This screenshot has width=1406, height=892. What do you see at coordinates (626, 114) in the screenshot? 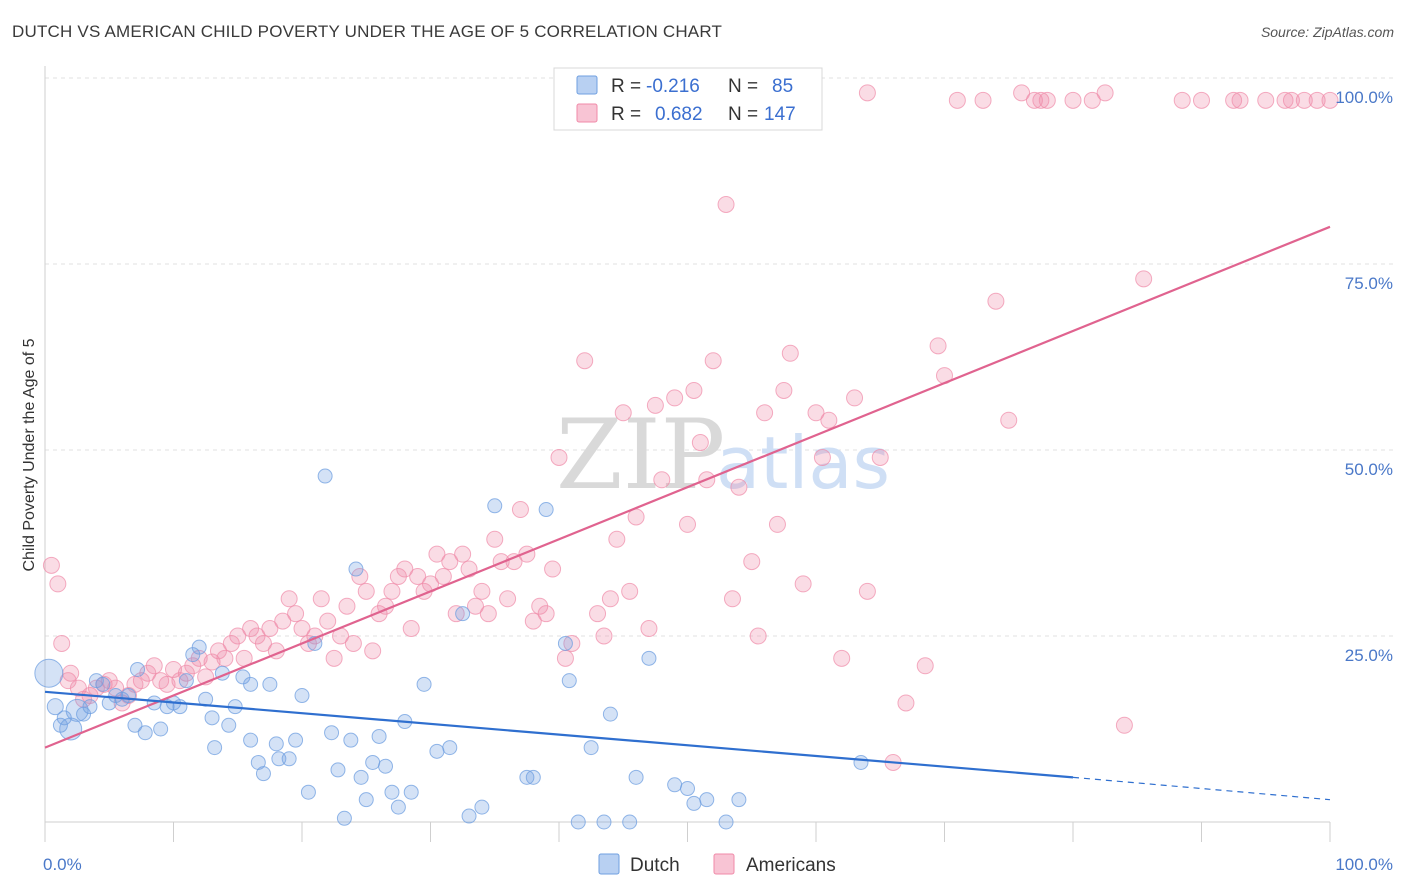
I see `legend-americans-r-label: R =` at bounding box center [626, 114].